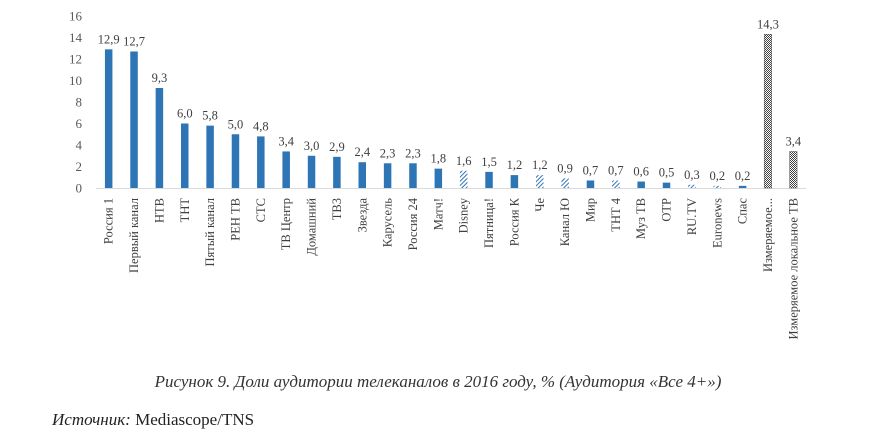 The height and width of the screenshot is (440, 876). What do you see at coordinates (489, 223) in the screenshot?
I see `category-label: Пятница!` at bounding box center [489, 223].